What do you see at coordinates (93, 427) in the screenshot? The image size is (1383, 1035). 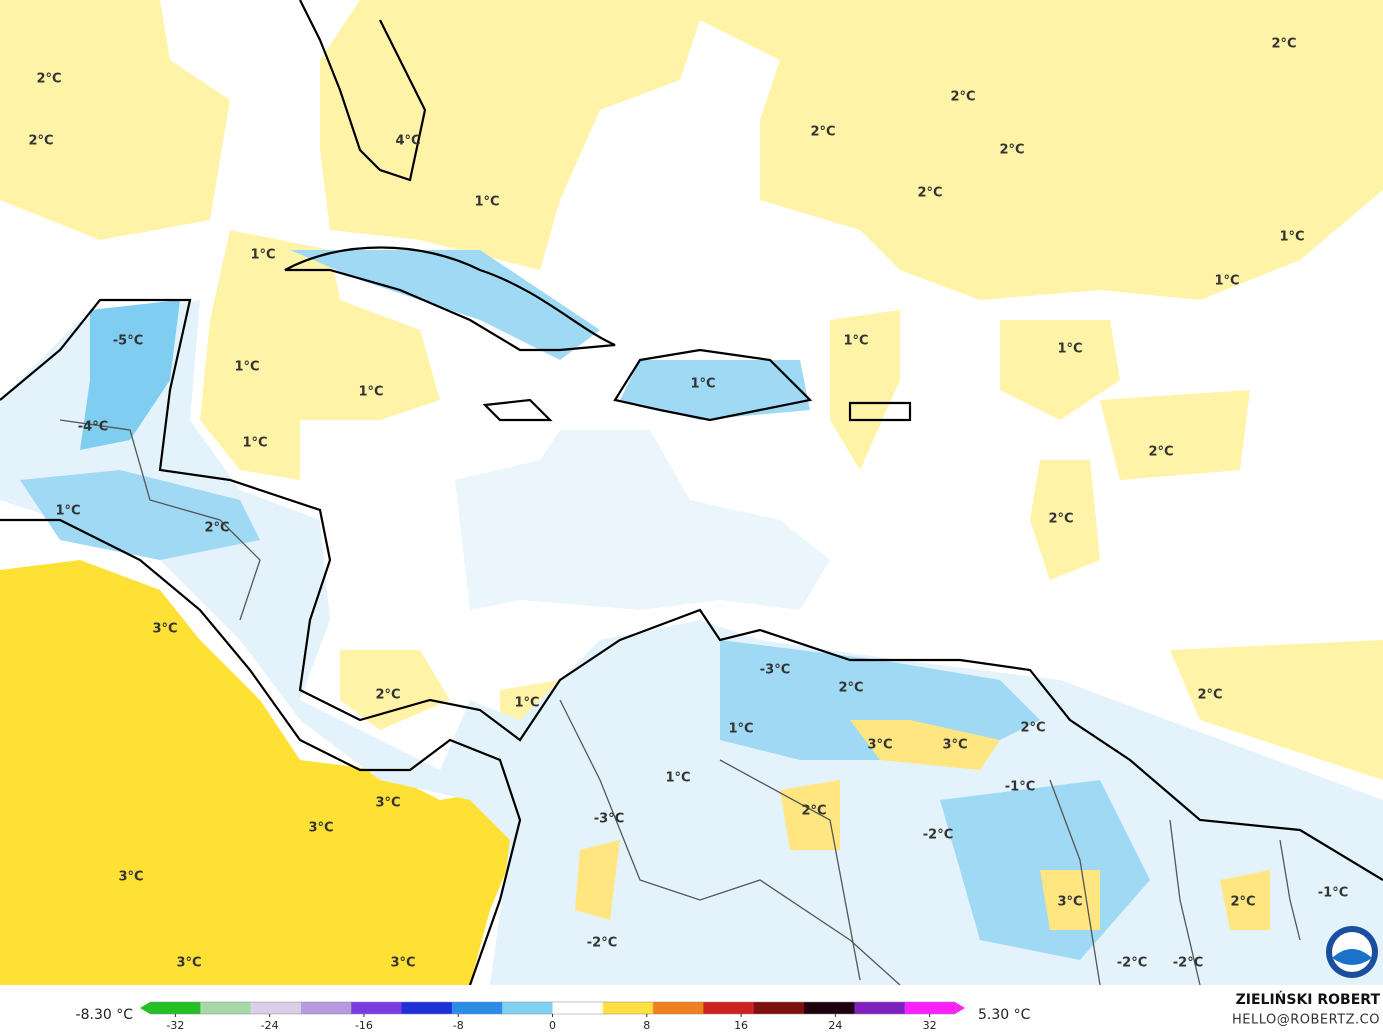 I see `contour-label: -4°C` at bounding box center [93, 427].